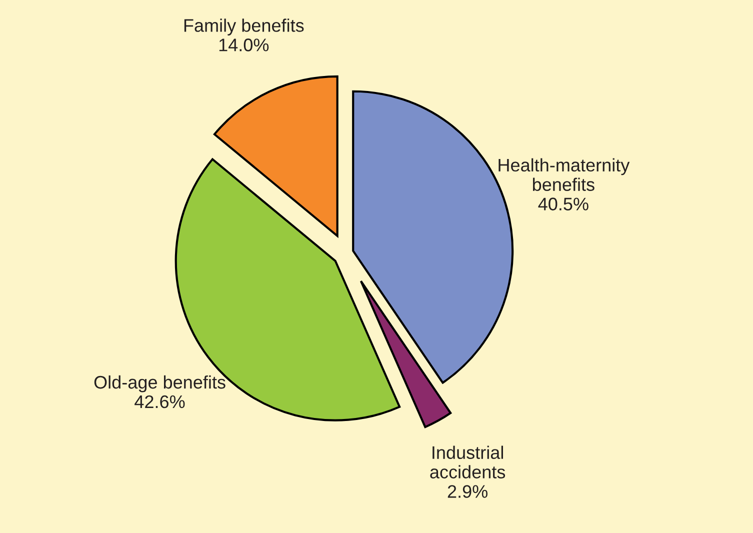 This screenshot has width=753, height=533. Describe the element at coordinates (244, 27) in the screenshot. I see `slice-label: Family benefits` at that location.